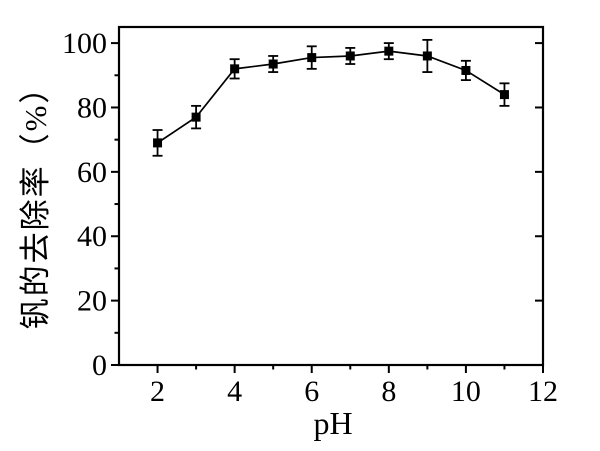 This screenshot has width=600, height=451. What do you see at coordinates (157, 391) in the screenshot?
I see `x-tick-label: 2` at bounding box center [157, 391].